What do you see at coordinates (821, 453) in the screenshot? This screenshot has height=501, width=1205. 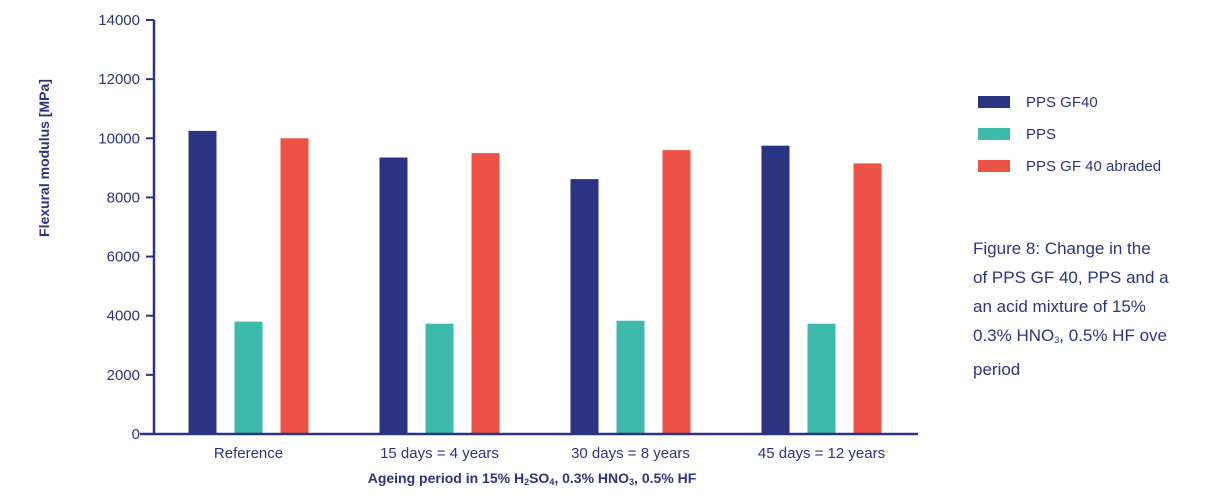 I see `x-category-label: 45 days = 12 years` at bounding box center [821, 453].